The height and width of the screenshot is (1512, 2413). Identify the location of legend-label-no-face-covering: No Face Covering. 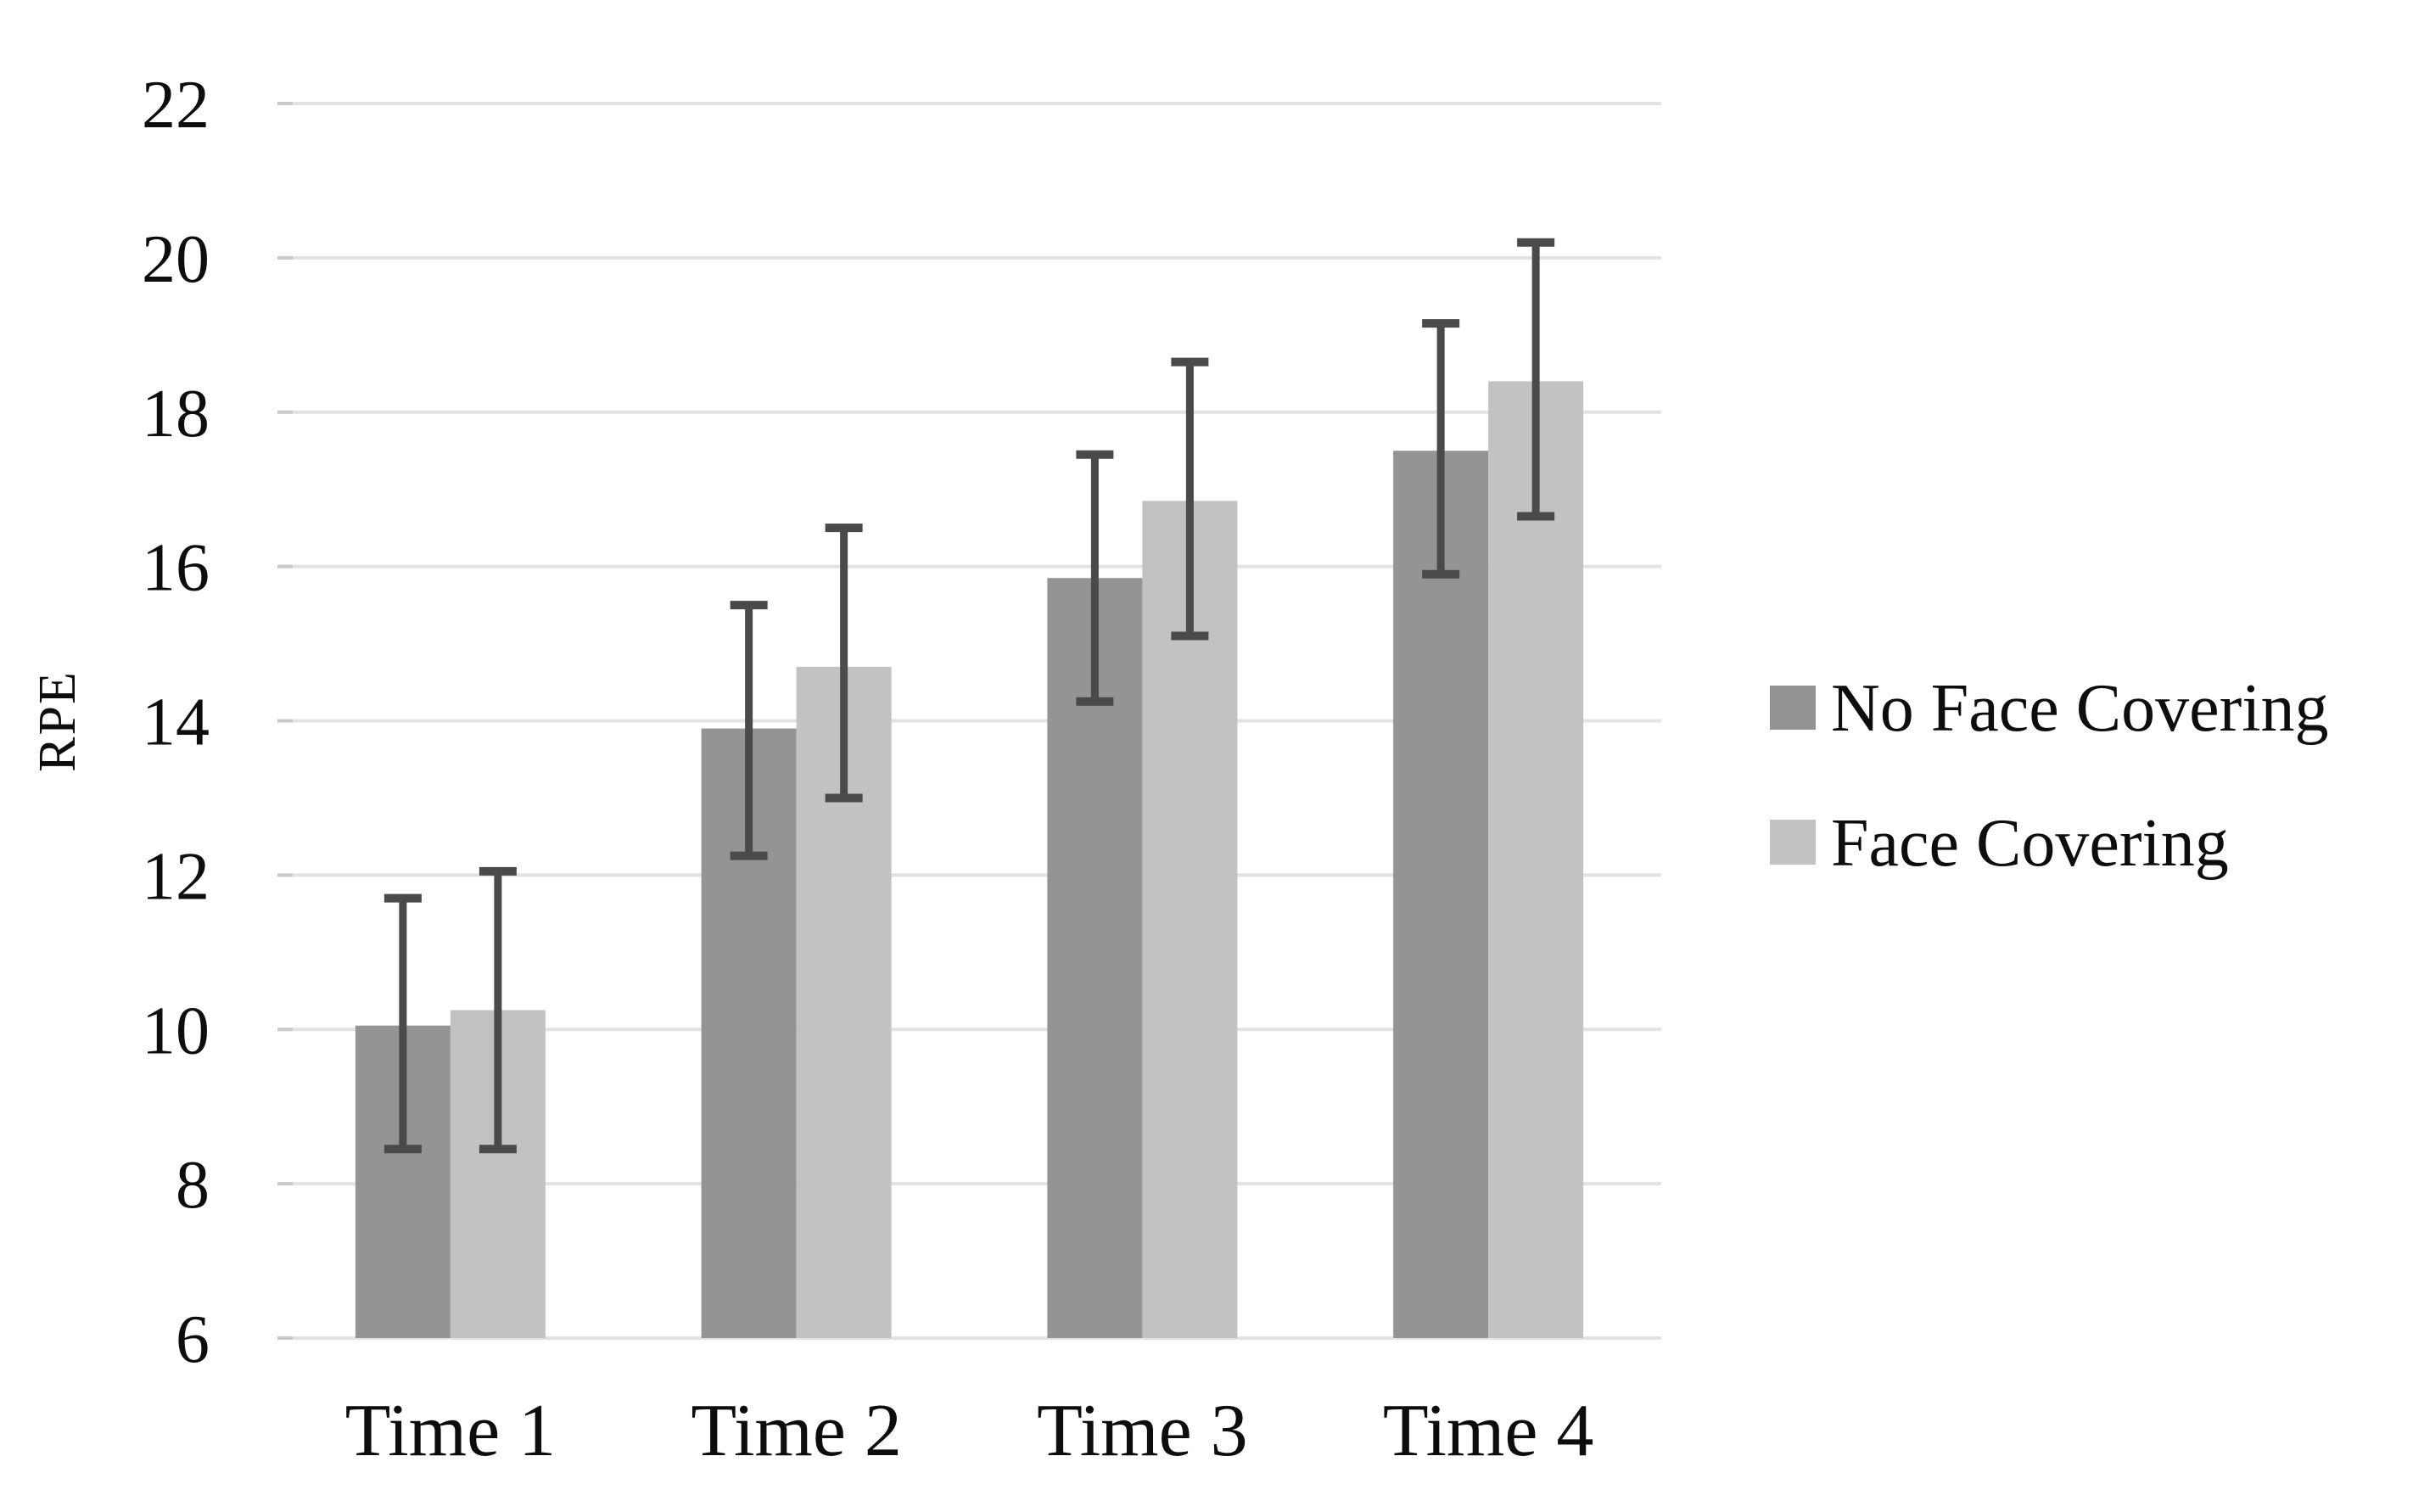
(2080, 708).